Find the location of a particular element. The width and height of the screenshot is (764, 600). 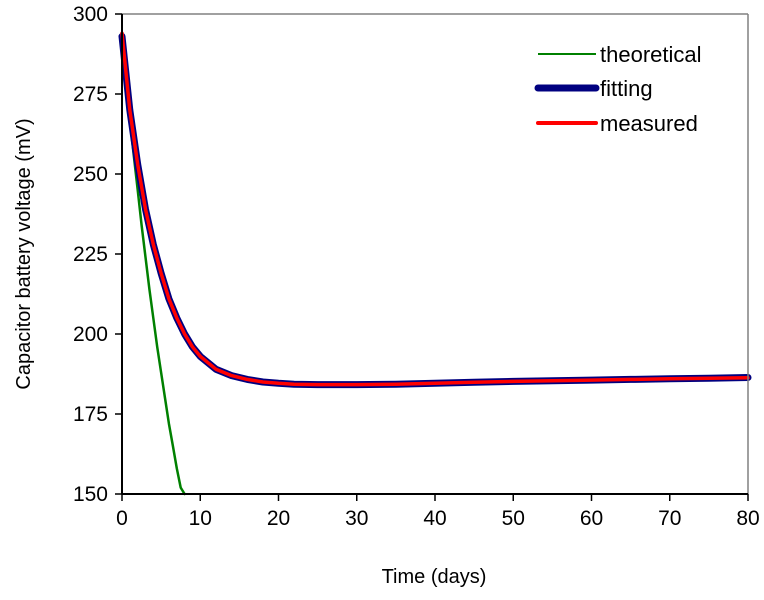

legend: theoretical fitting measured is located at coordinates (618, 89).